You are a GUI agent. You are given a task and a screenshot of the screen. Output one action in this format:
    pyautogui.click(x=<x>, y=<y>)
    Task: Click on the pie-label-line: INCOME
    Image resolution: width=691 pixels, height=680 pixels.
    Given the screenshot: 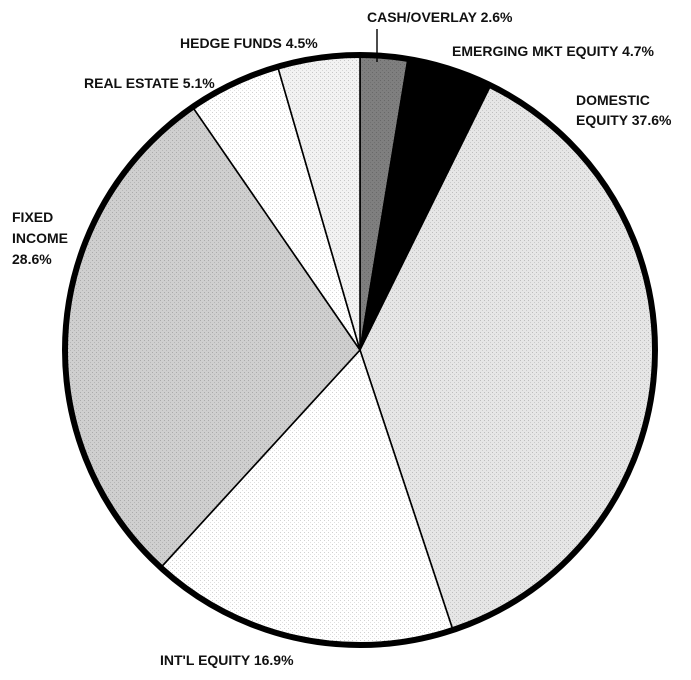 What is the action you would take?
    pyautogui.click(x=40, y=238)
    